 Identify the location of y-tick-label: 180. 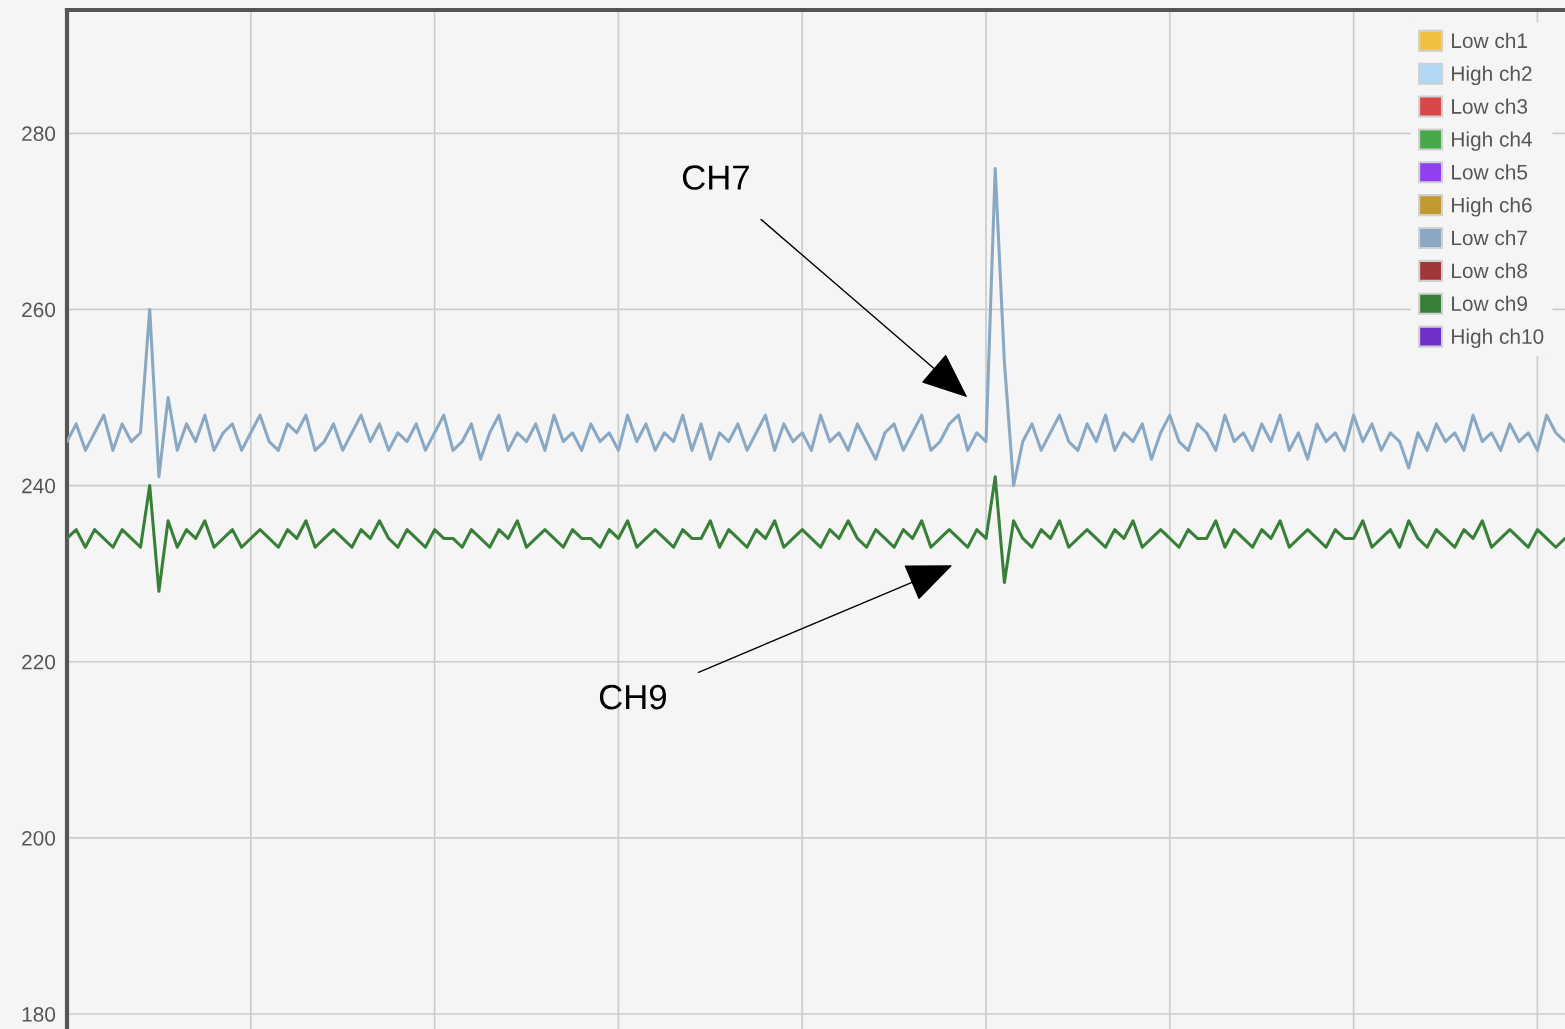
(39, 1014).